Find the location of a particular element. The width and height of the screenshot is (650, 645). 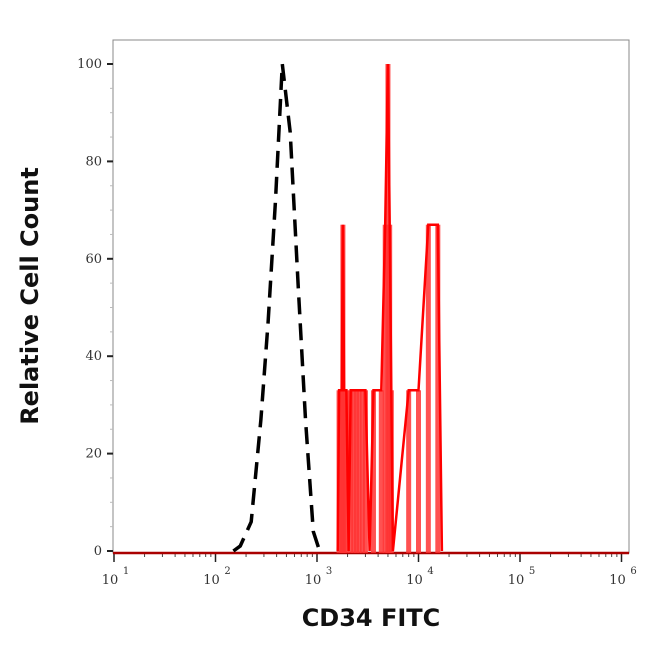

x-tick-exponent: 4 is located at coordinates (430, 571).